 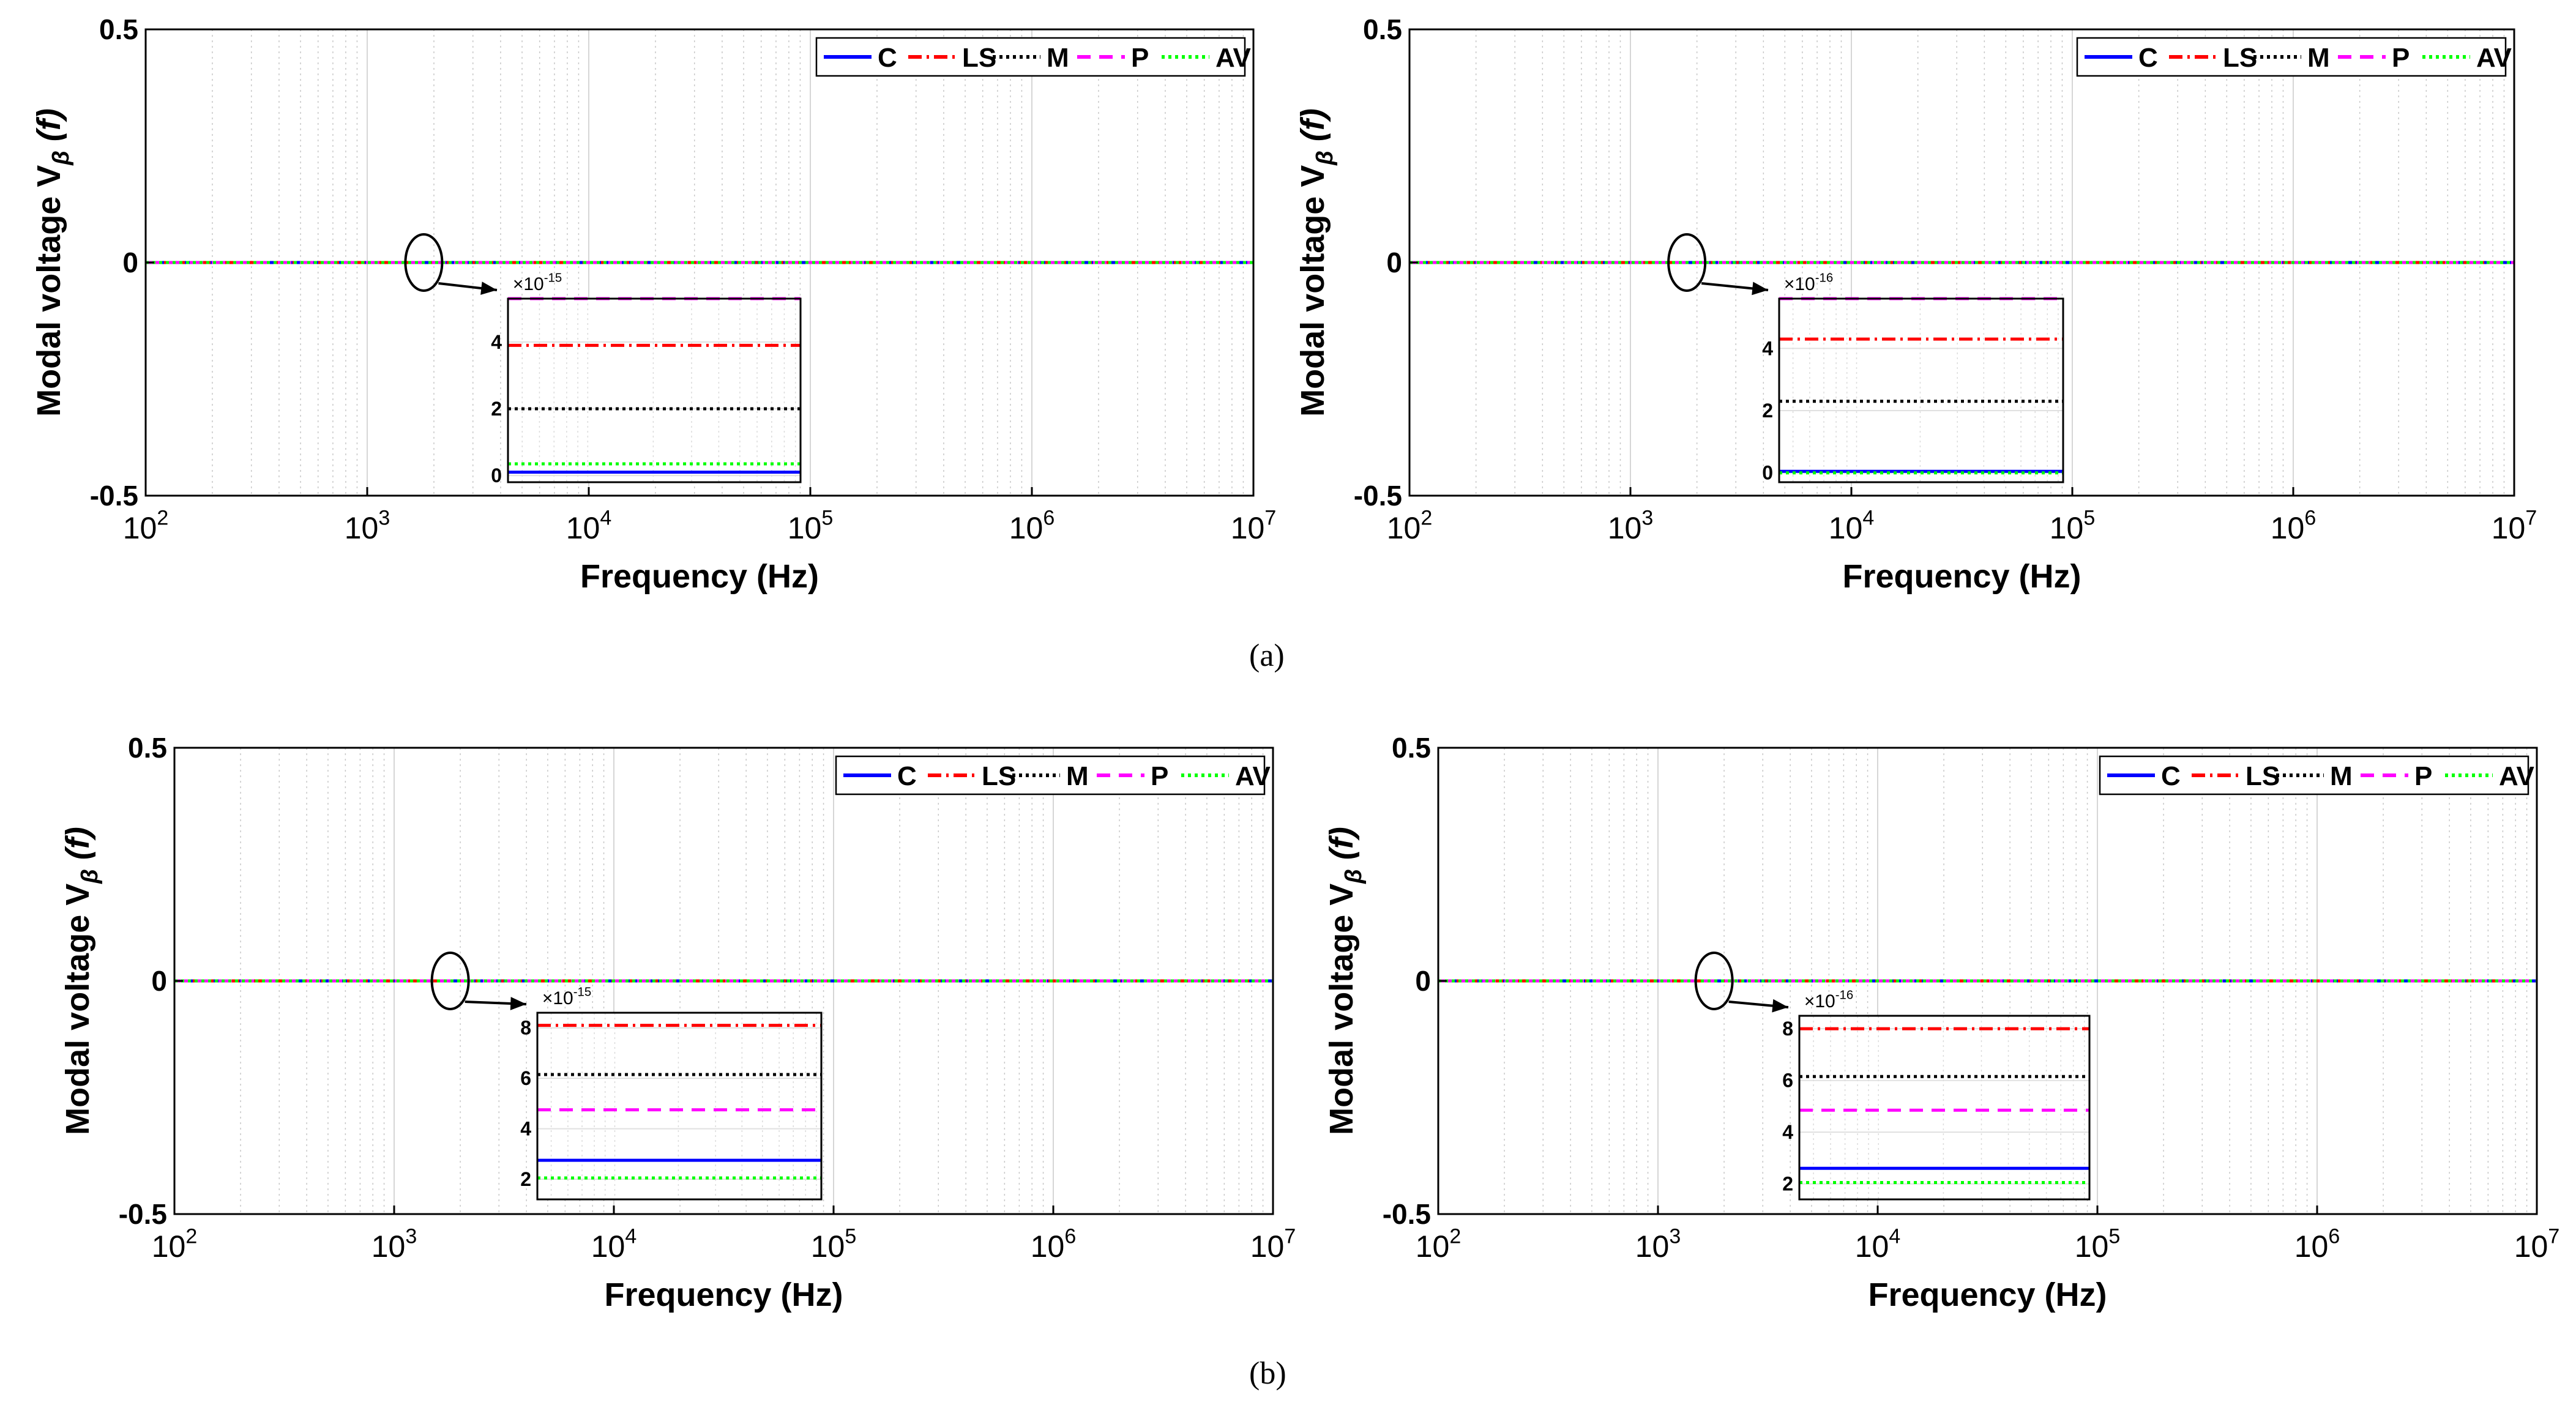 I want to click on inset: 2 4 6 8 ×10⁻¹⁶, so click(x=1936, y=1095).